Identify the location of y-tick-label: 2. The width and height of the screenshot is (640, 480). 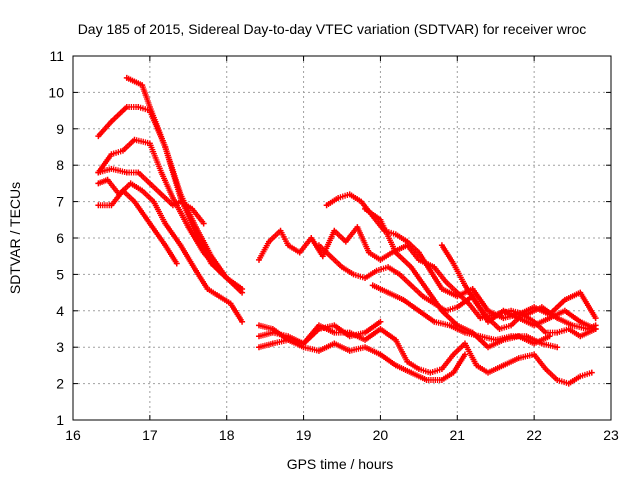
(60, 384).